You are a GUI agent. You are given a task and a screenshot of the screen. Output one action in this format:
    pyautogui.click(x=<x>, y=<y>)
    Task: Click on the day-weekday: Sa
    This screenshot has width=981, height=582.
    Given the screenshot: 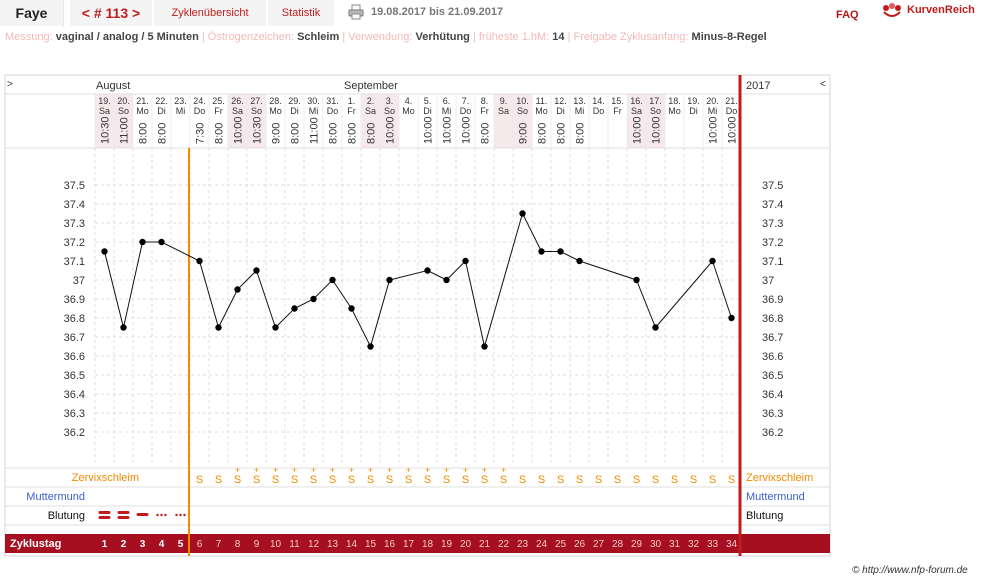 What is the action you would take?
    pyautogui.click(x=237, y=111)
    